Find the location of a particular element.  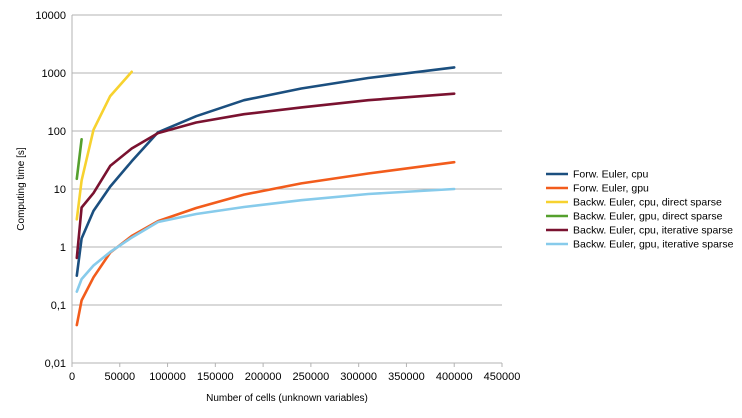

y-tick-label: 10000 is located at coordinates (50, 16).